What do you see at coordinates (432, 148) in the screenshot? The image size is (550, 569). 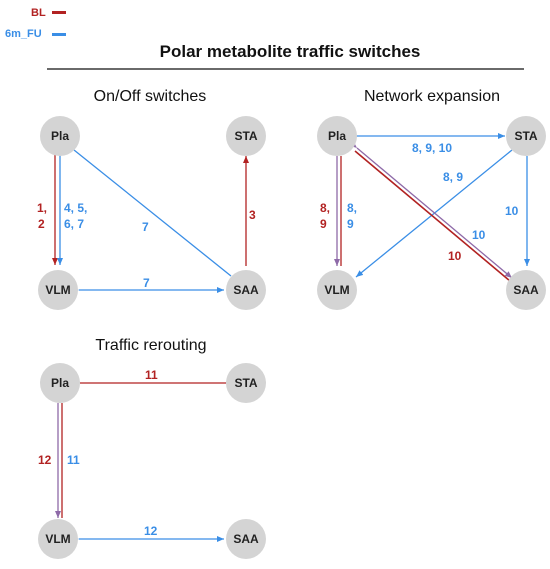 I see `edge-label: 8, 9, 10` at bounding box center [432, 148].